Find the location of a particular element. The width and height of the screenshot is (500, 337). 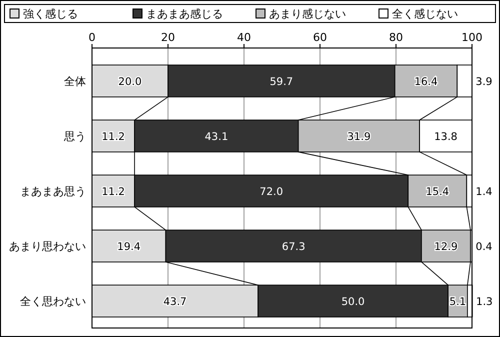

data-label: 72.0 is located at coordinates (272, 192).